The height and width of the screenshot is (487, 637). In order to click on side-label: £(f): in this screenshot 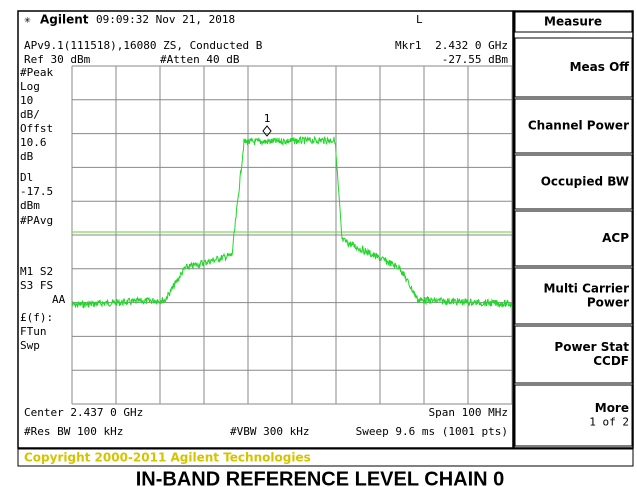, I will do `click(36, 317)`.